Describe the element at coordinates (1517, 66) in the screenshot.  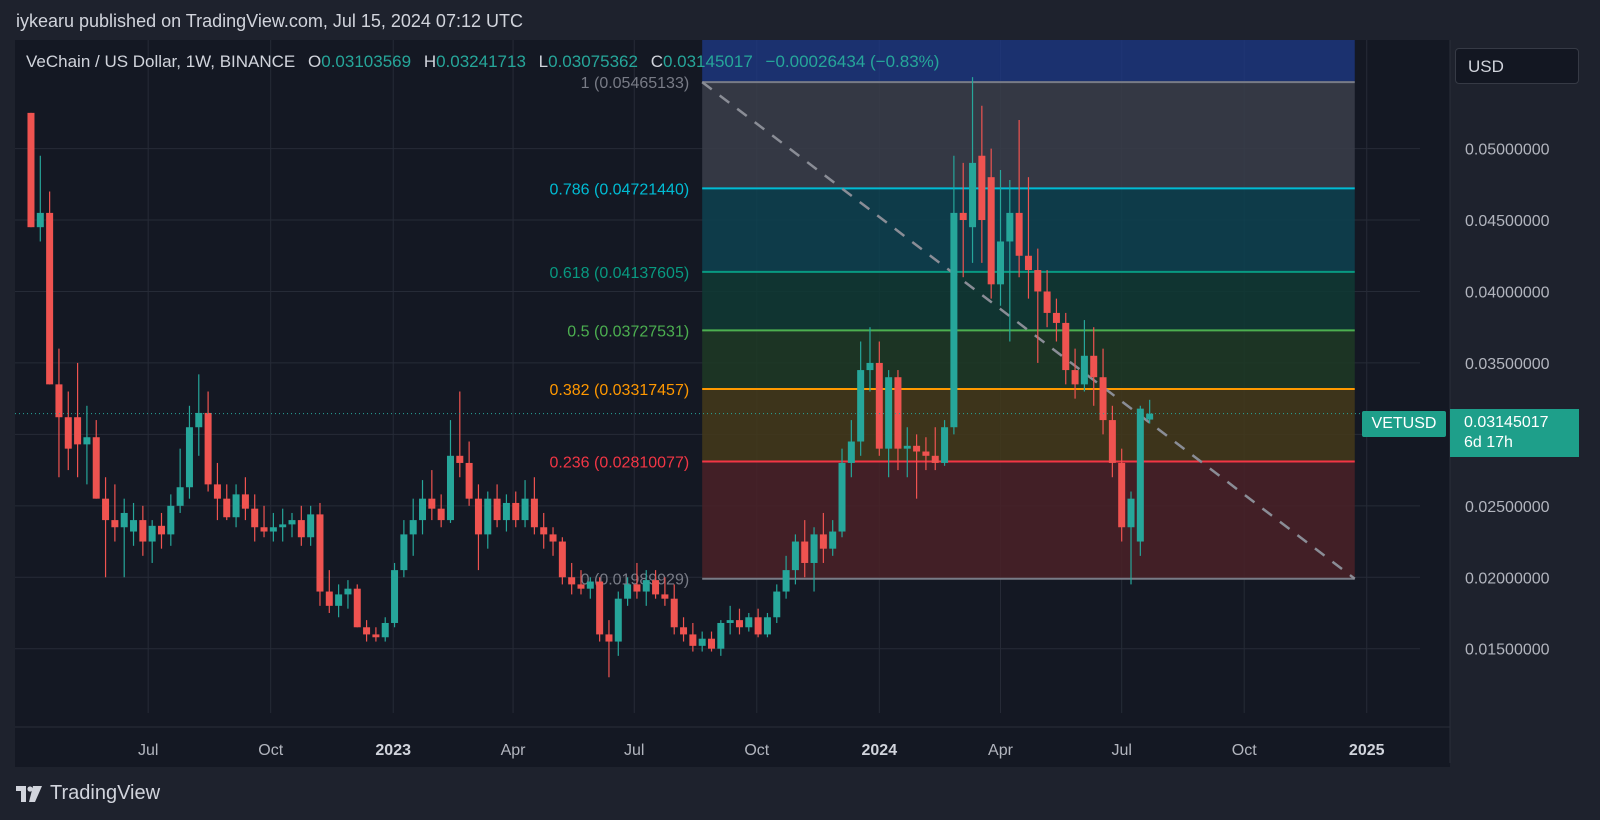
I see `currency-button: USD` at that location.